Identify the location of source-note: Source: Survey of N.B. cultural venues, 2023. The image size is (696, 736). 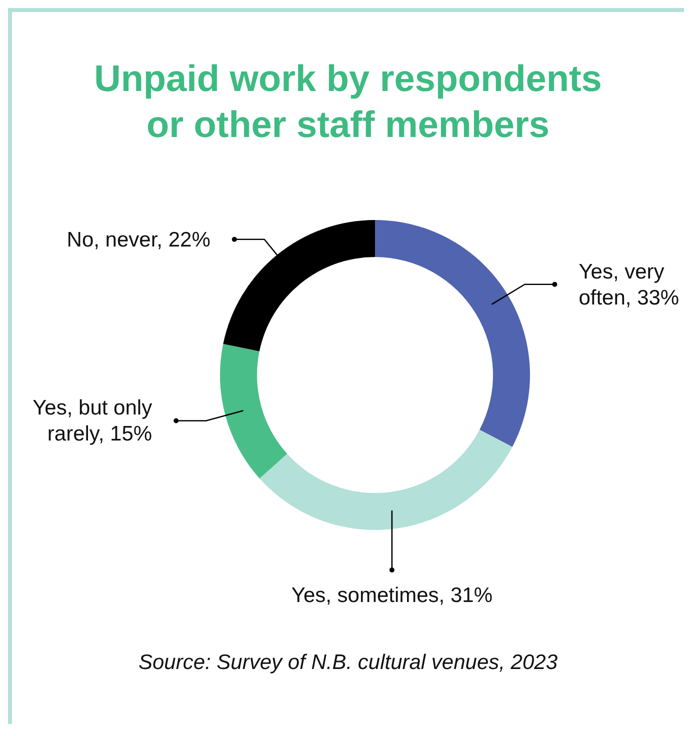
(348, 663).